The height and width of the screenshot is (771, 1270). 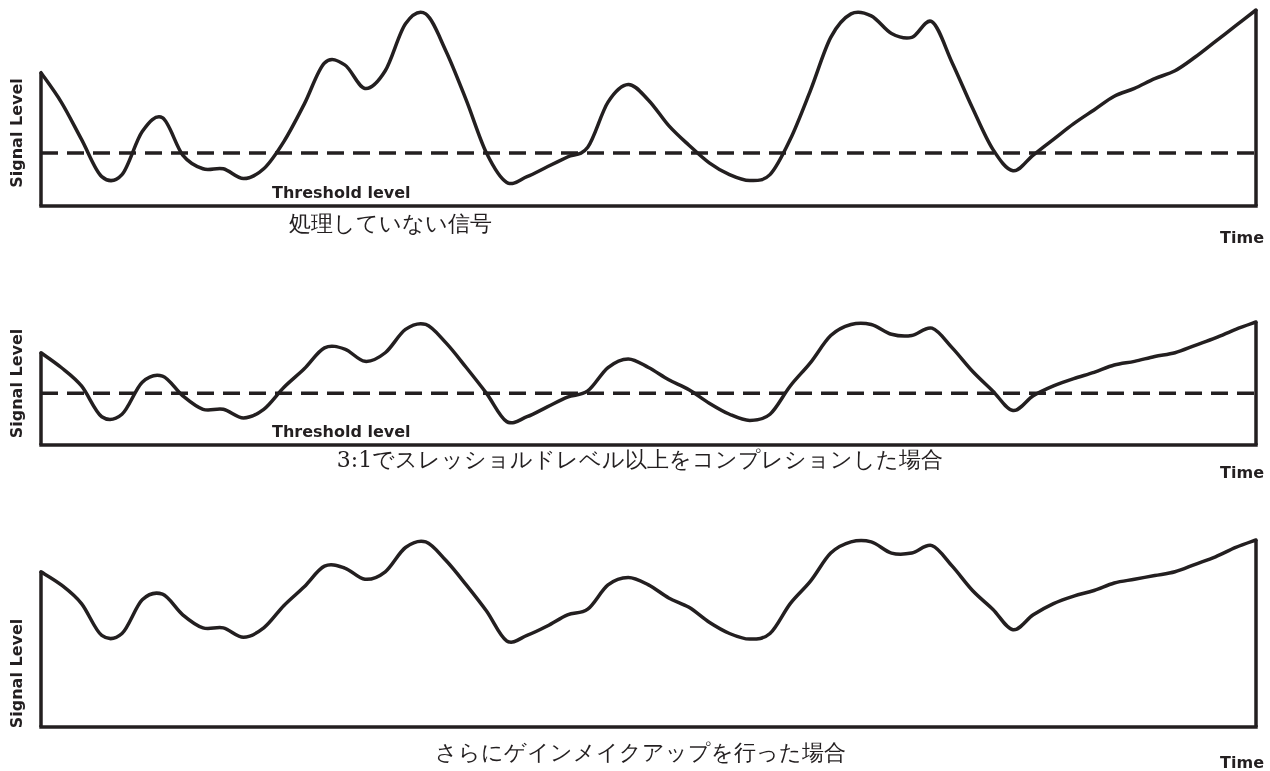 What do you see at coordinates (640, 752) in the screenshot?
I see `text: さらにゲインメイクアップを行った場合` at bounding box center [640, 752].